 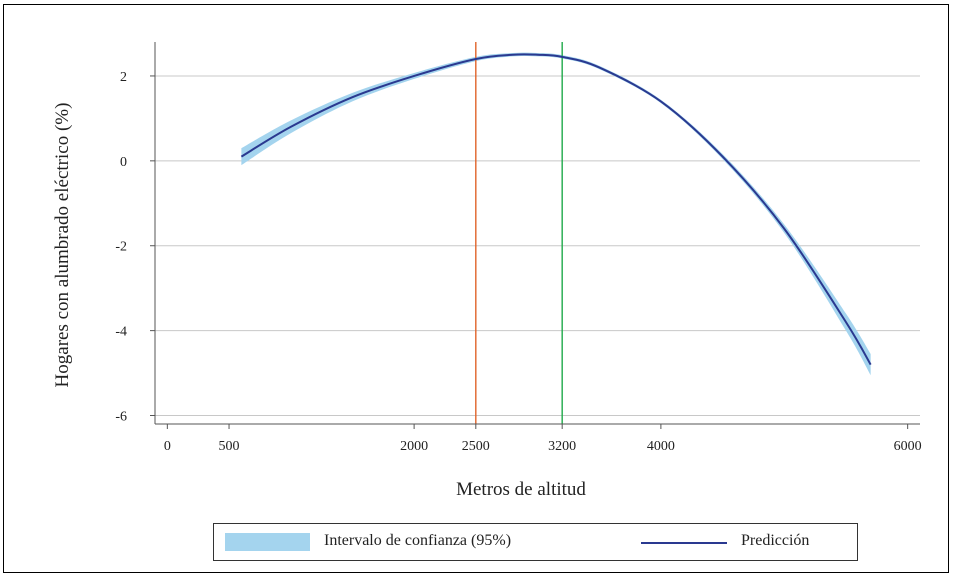 What do you see at coordinates (167, 446) in the screenshot?
I see `x-tick-label: 0` at bounding box center [167, 446].